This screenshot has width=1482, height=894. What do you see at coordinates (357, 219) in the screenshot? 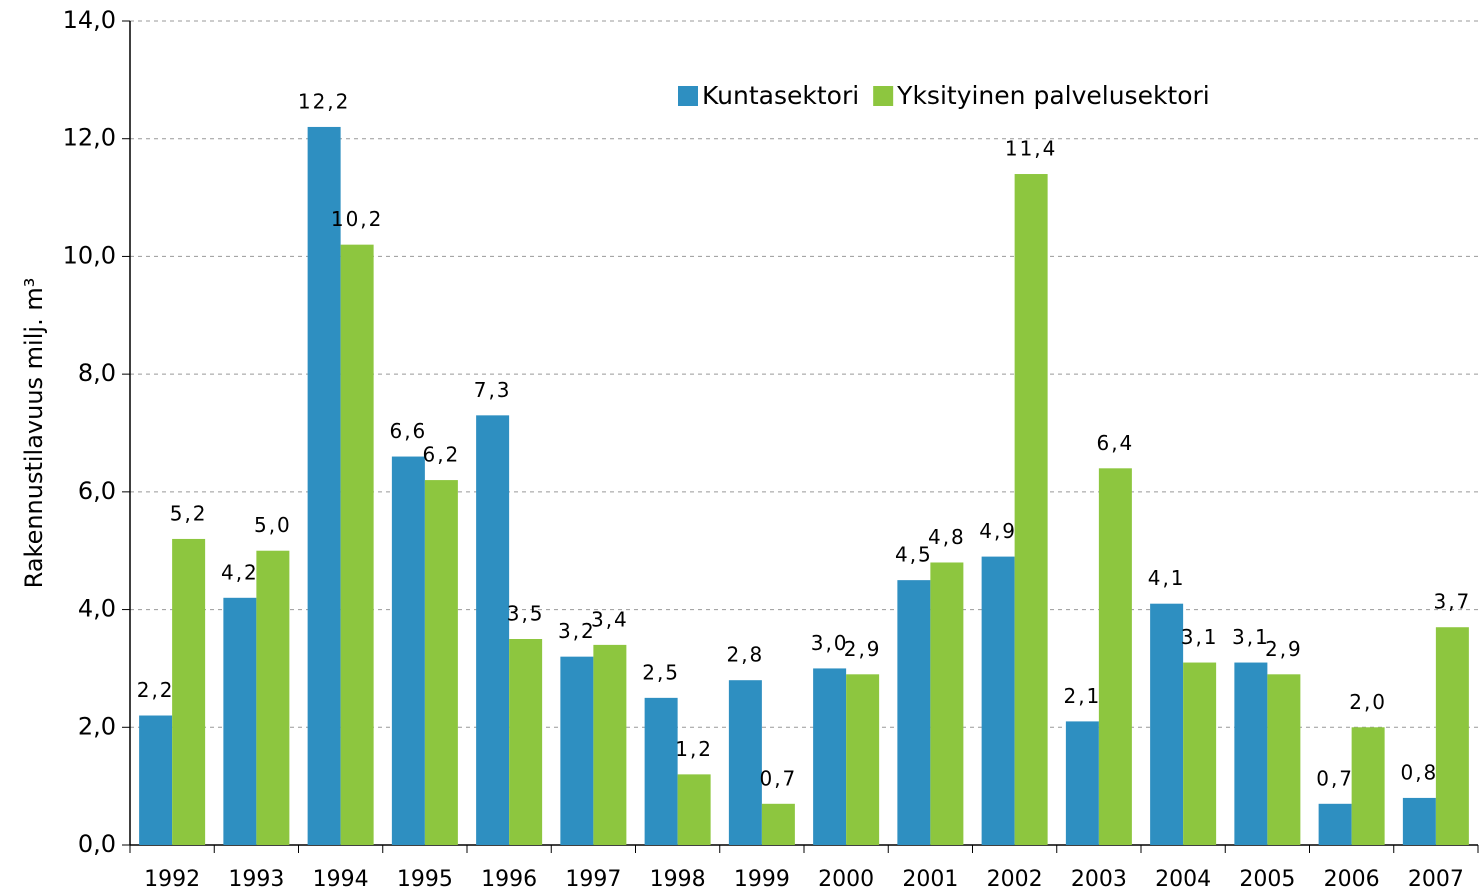
I see `value-label: 10,2` at bounding box center [357, 219].